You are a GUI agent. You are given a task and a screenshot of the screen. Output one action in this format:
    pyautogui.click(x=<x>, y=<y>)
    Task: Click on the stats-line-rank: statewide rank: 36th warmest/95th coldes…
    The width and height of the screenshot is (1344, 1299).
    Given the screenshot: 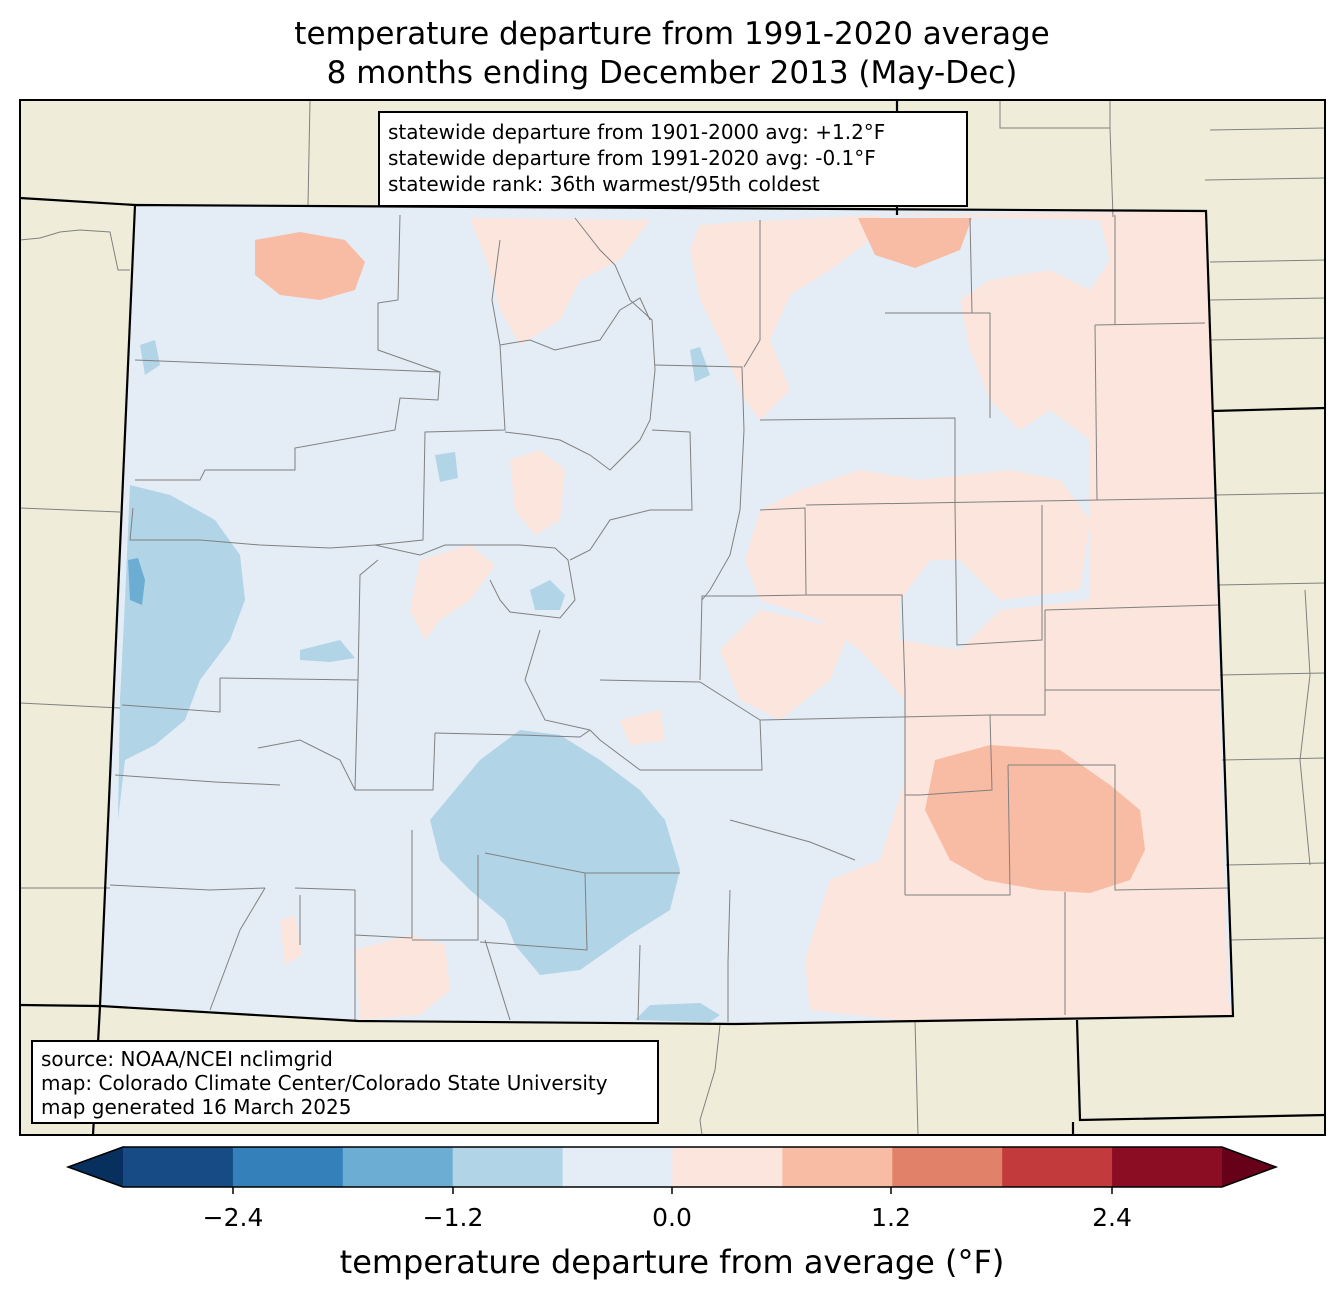 What is the action you would take?
    pyautogui.click(x=604, y=184)
    